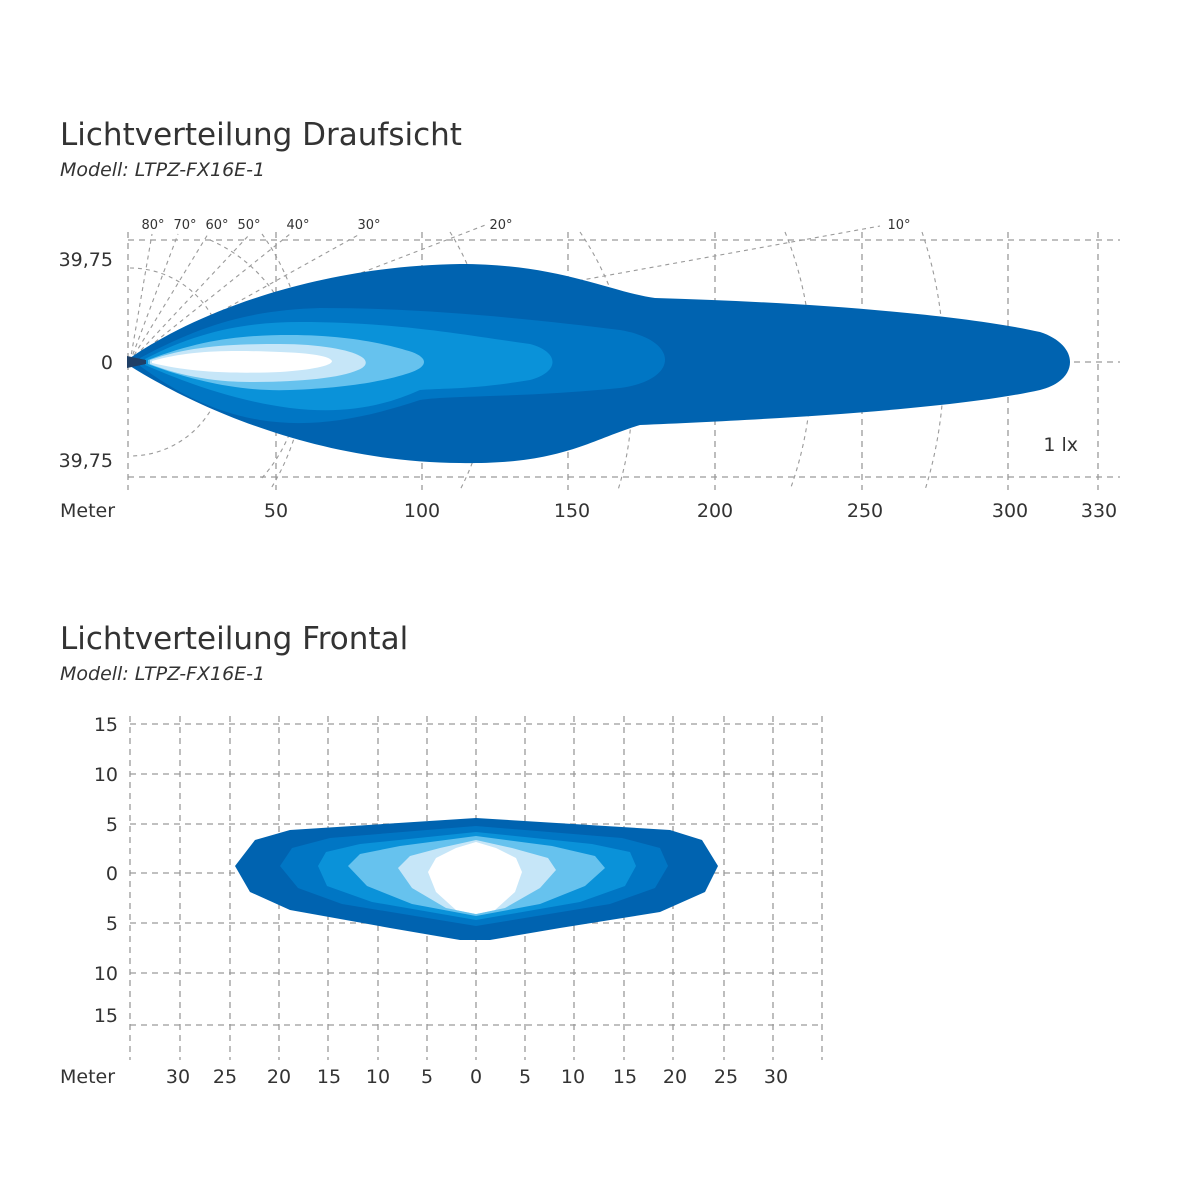  Describe the element at coordinates (1060, 445) in the screenshot. I see `topview-lux-annotation: 1 lx` at that location.